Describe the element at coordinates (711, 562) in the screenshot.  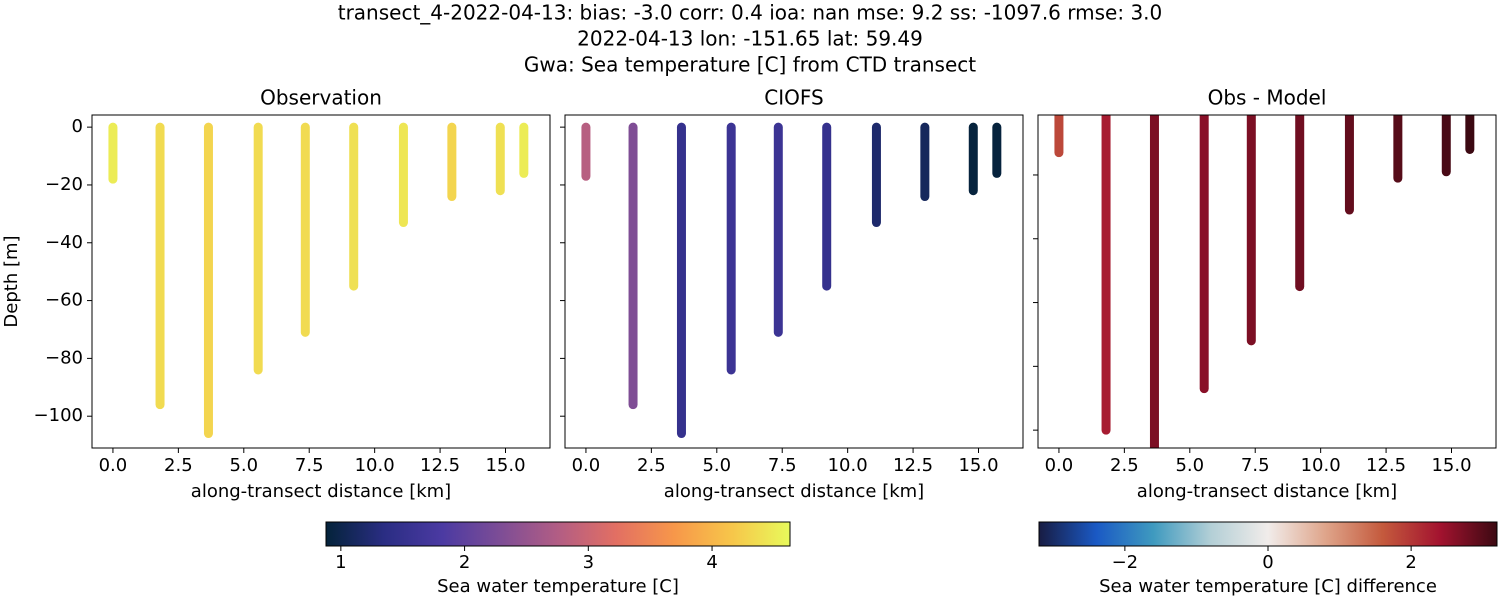
I see `colorbar-tick-label: 4` at that location.